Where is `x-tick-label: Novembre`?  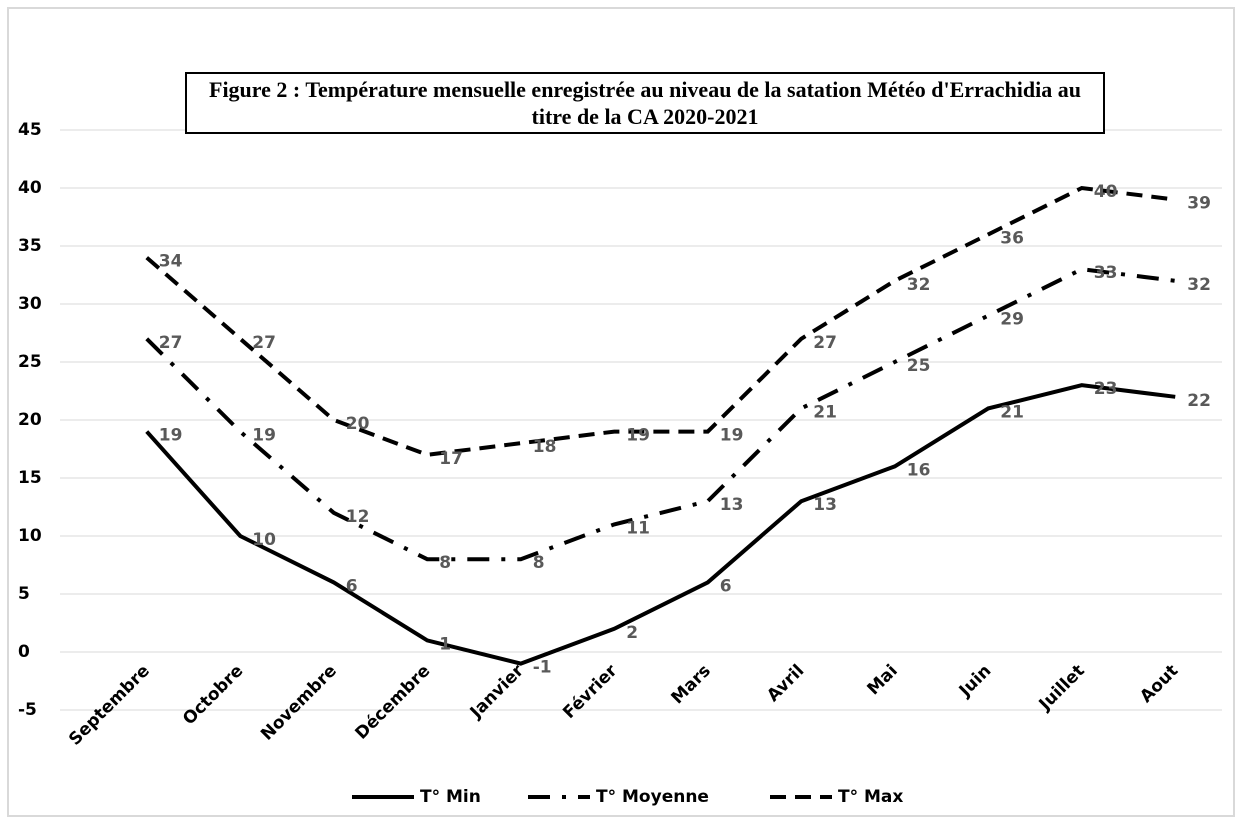
x-tick-label: Novembre is located at coordinates (299, 703).